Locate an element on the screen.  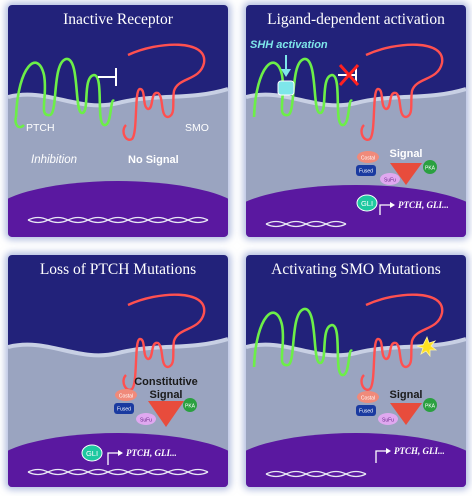
panel-title: Activating SMO Mutations is located at coordinates (356, 269).